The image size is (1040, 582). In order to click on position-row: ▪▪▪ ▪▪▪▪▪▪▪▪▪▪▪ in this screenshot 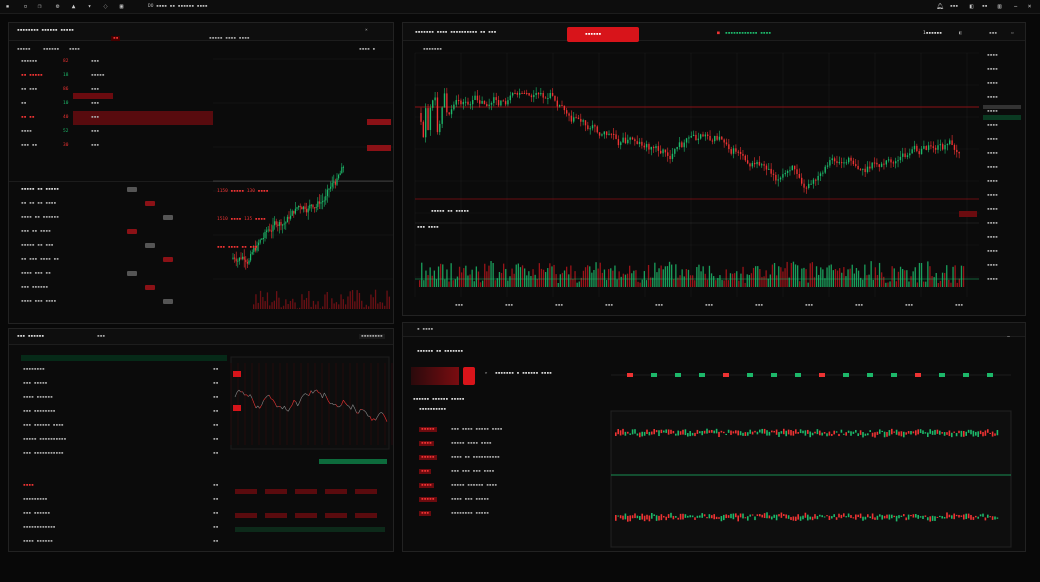, I will do `click(43, 453)`.